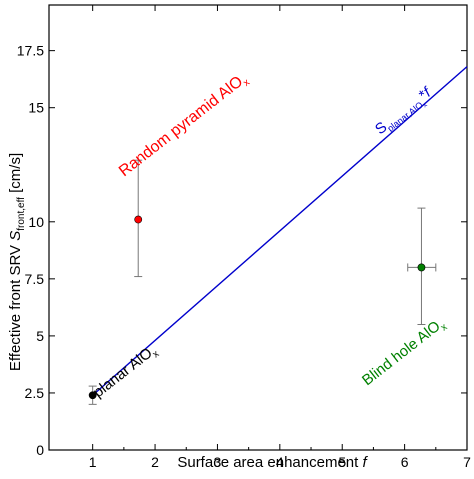  What do you see at coordinates (405, 112) in the screenshot?
I see `annotation-label: Splanar,AlOx*f` at bounding box center [405, 112].